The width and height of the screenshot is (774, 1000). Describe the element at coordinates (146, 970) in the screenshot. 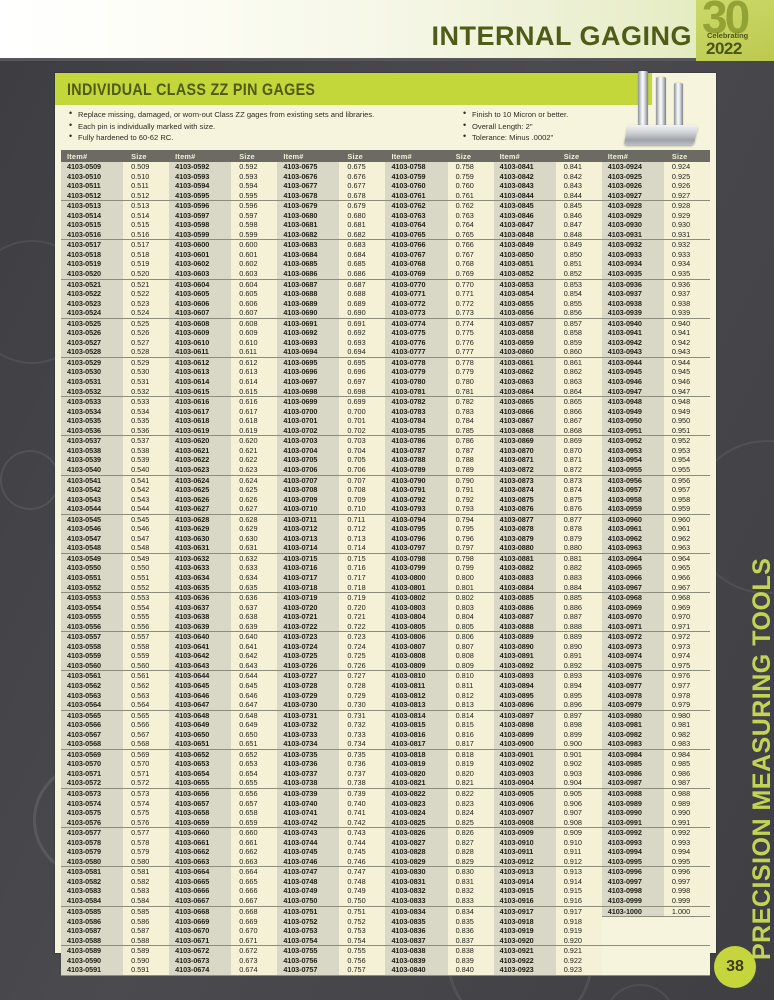

I see `cell-size-value: 0.591` at that location.